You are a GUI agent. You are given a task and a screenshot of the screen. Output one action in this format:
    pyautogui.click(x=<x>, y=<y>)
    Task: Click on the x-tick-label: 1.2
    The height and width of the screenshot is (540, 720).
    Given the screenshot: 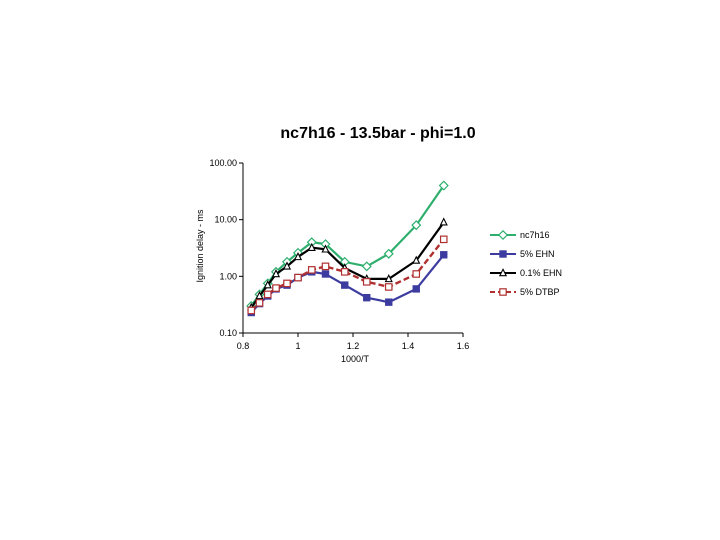 What is the action you would take?
    pyautogui.click(x=353, y=346)
    